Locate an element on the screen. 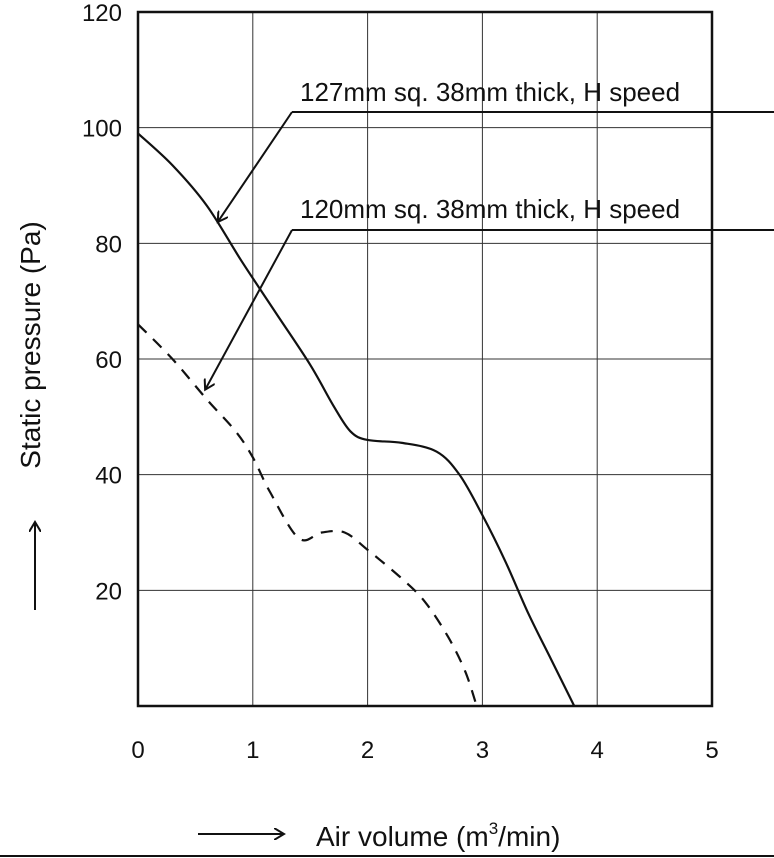 This screenshot has width=774, height=858. y-tick-label: 100 is located at coordinates (102, 129).